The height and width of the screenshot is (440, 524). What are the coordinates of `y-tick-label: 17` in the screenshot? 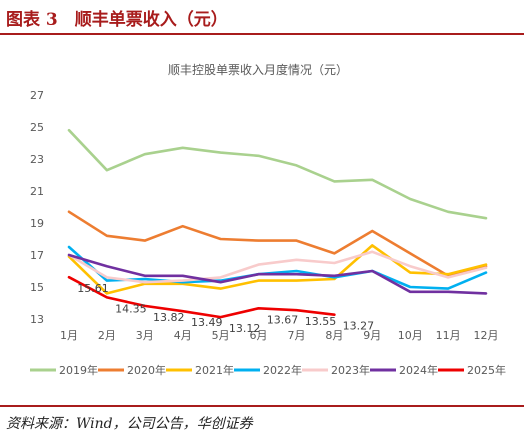 It's located at (37, 255).